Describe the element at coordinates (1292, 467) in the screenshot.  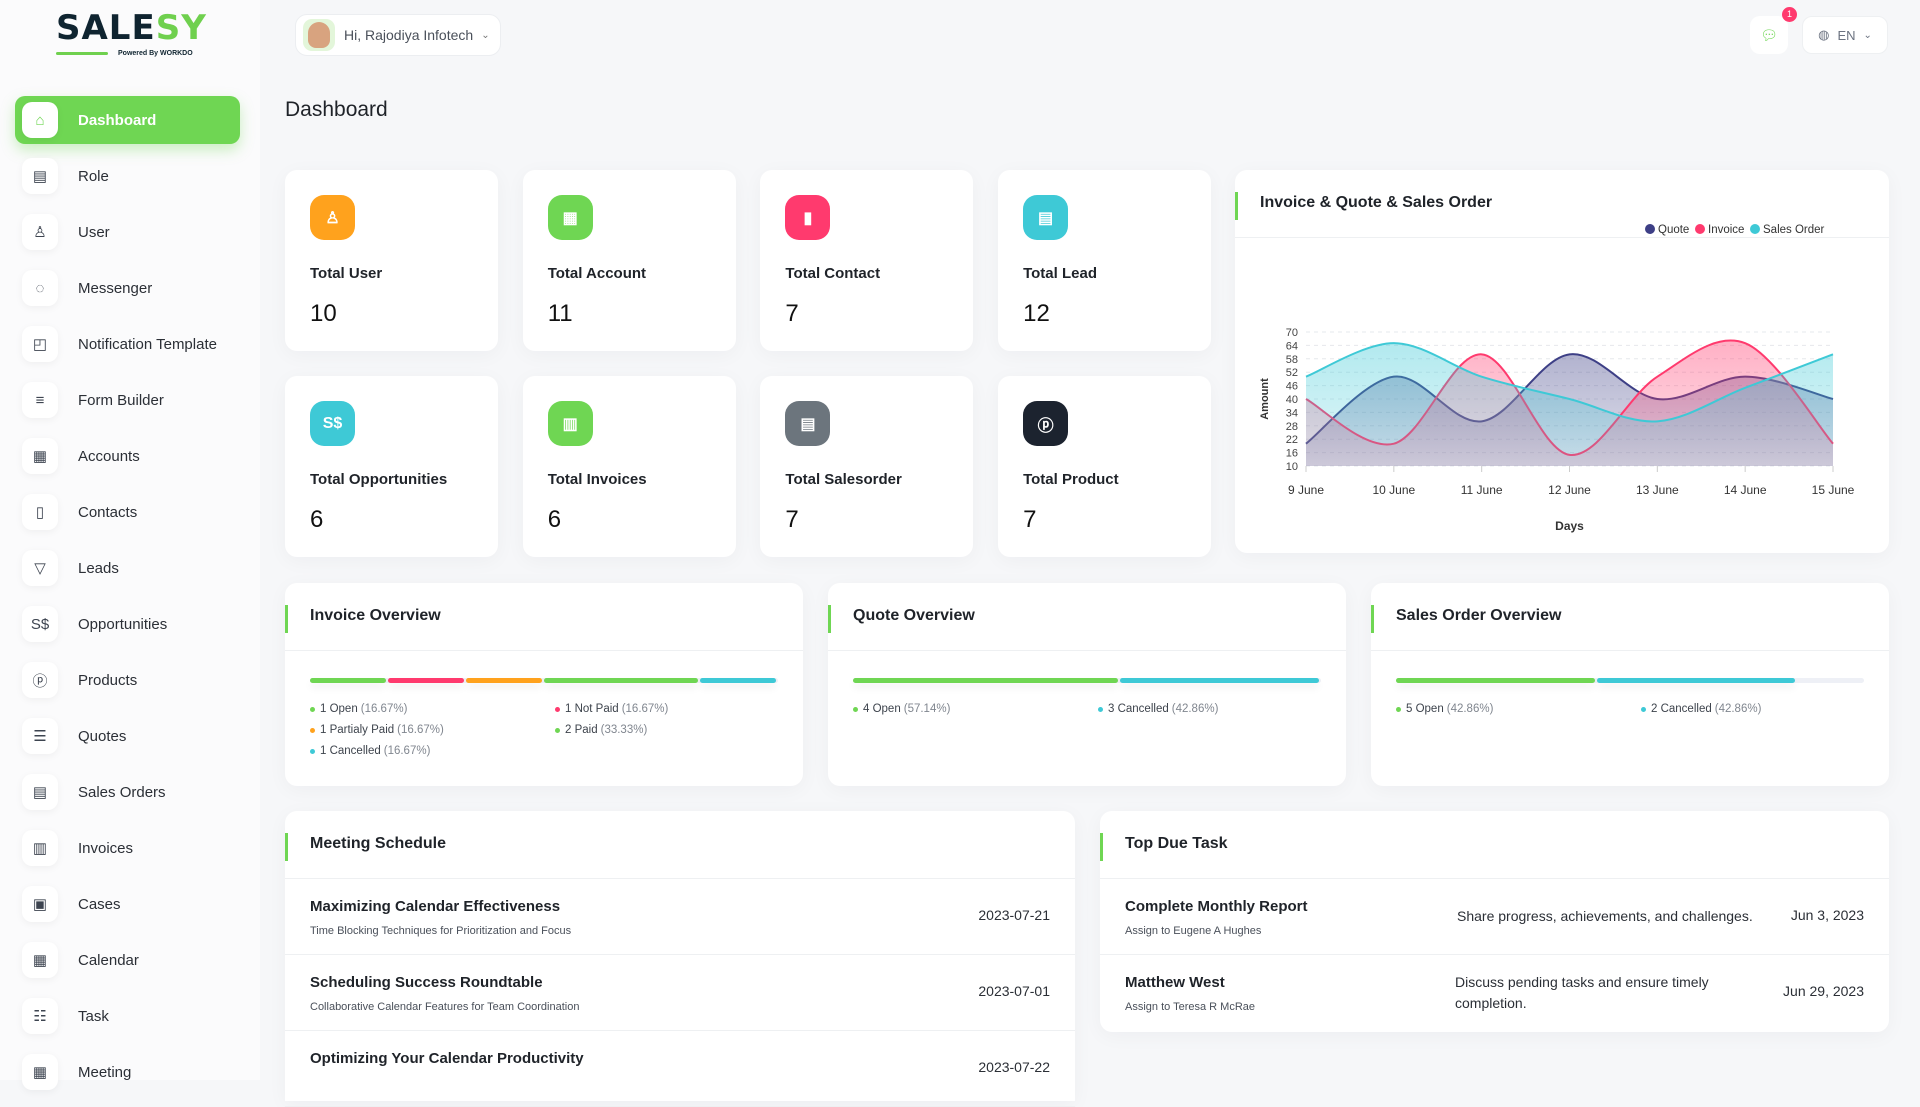
I see `y-tick-label: 10` at that location.